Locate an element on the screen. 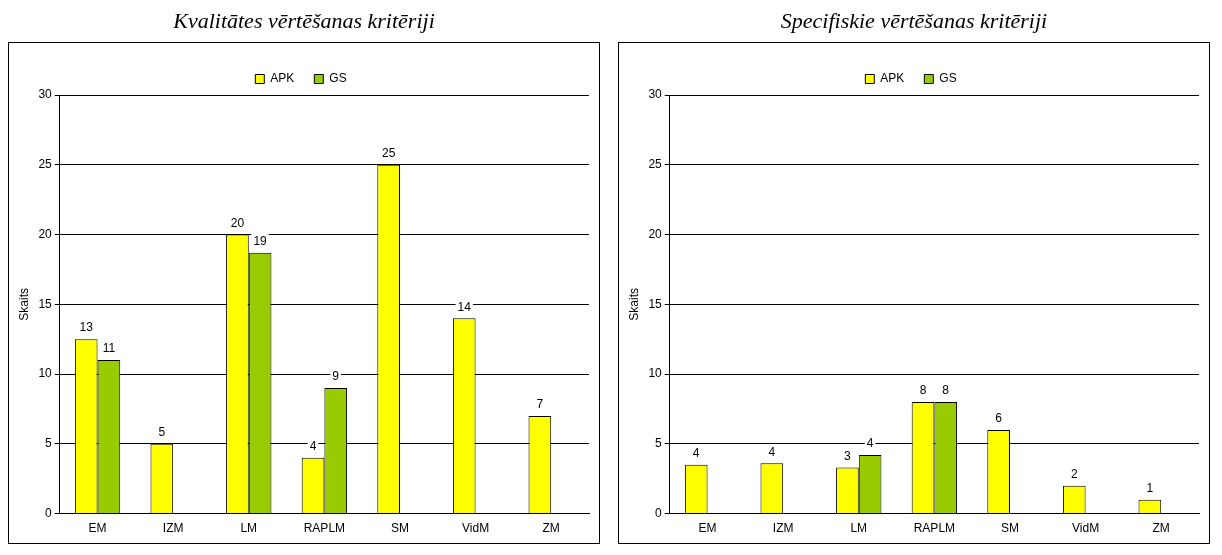 This screenshot has height=555, width=1222. chart-title: Kvalitātes vērtēšanas kritēriji is located at coordinates (304, 21).